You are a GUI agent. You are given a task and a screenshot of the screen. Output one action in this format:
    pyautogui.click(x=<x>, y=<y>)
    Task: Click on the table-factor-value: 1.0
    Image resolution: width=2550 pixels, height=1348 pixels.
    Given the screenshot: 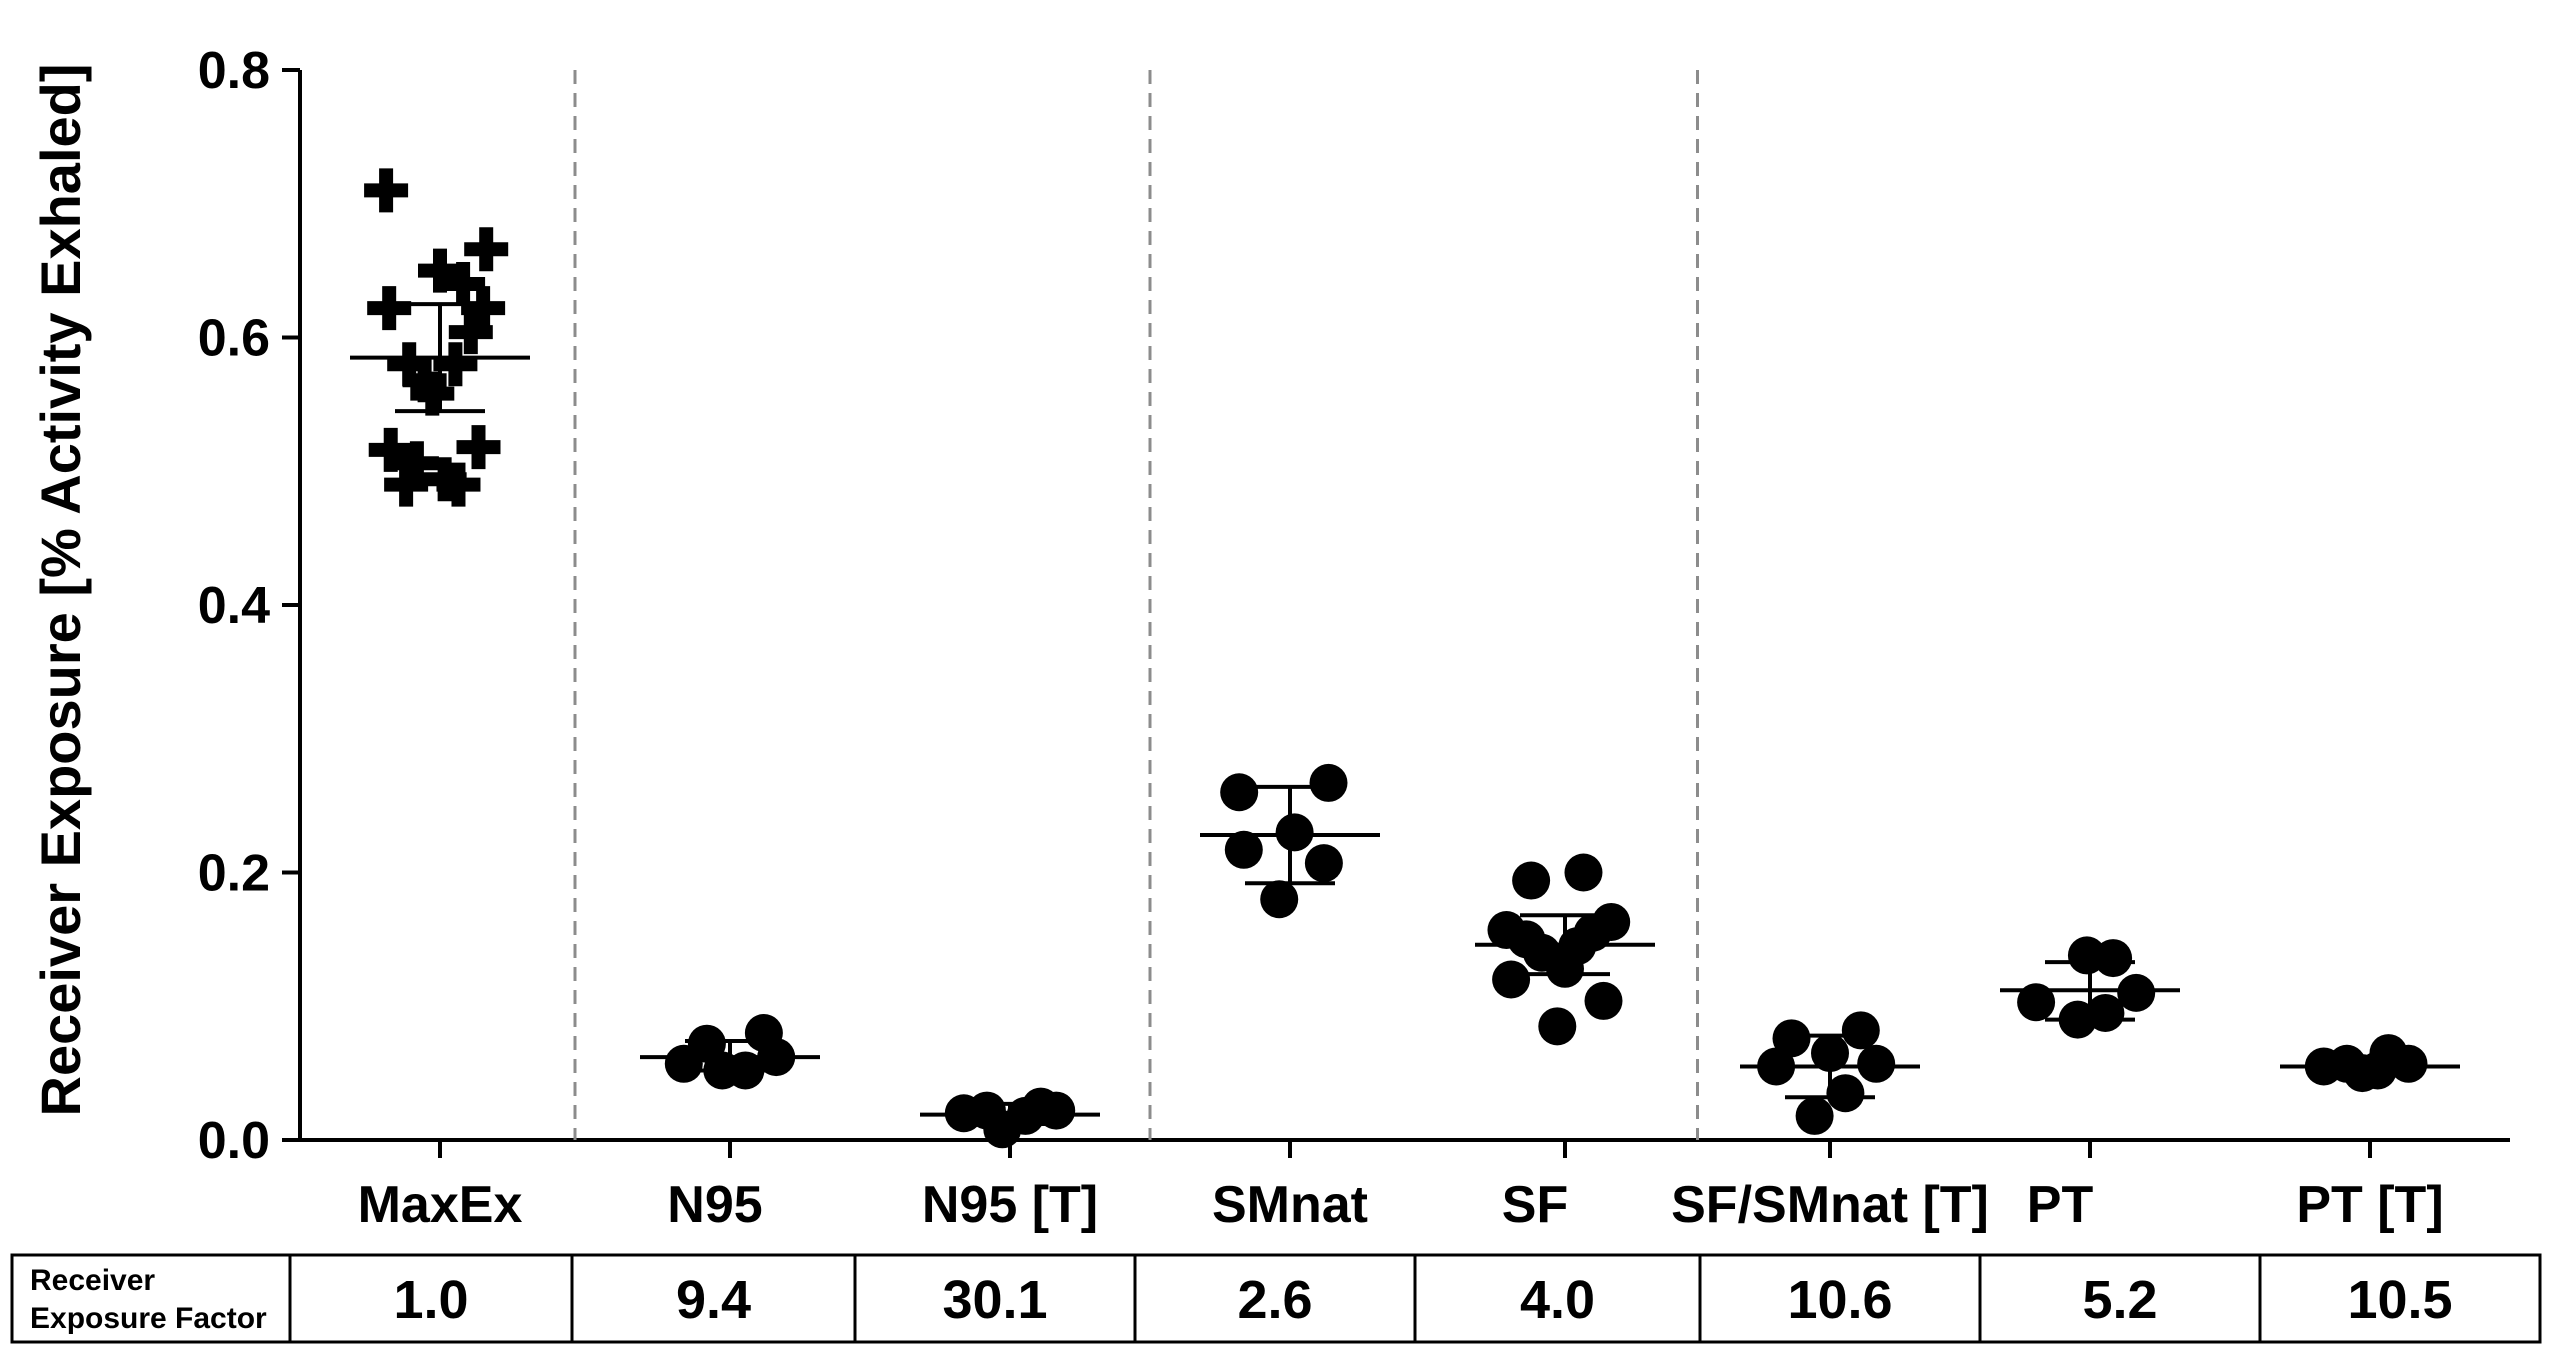 What is the action you would take?
    pyautogui.click(x=430, y=1300)
    